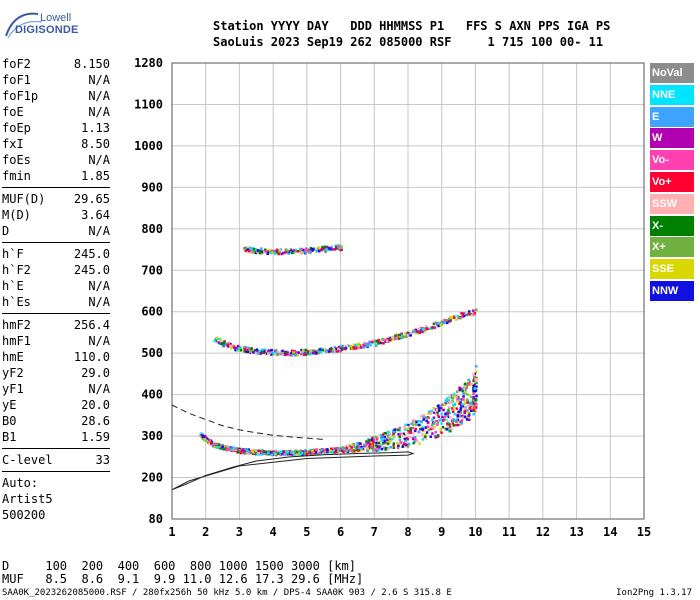  What do you see at coordinates (56, 278) in the screenshot?
I see `param-group-virtual-heights: h`F 245.0 h`F2 245.0 h`E N/A h`Es N/A` at bounding box center [56, 278].